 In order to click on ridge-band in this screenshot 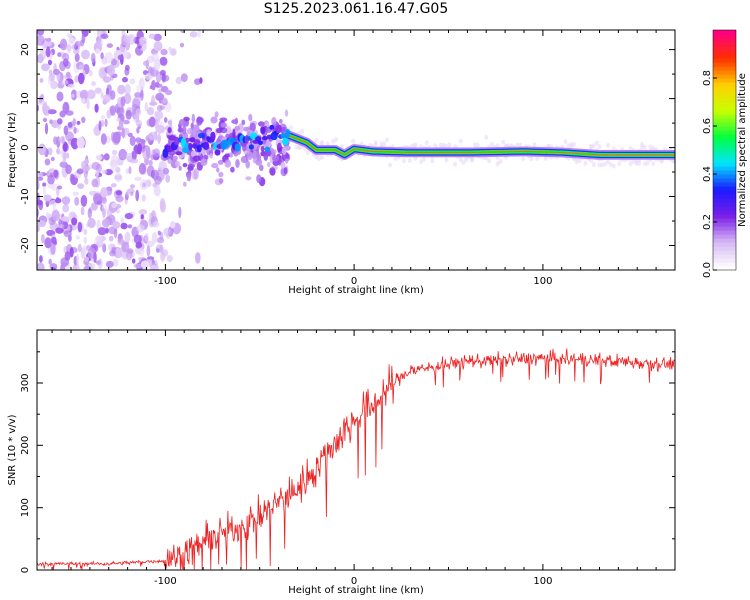, I will do `click(481, 145)`.